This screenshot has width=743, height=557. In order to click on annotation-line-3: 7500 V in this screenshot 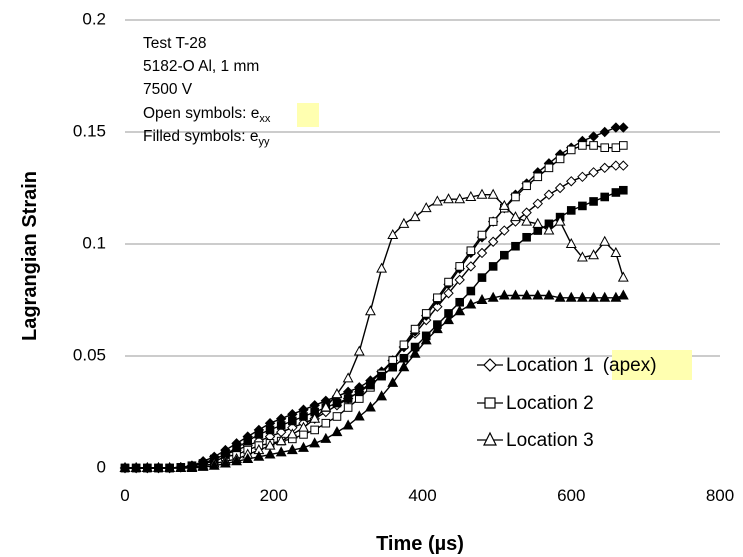, I will do `click(168, 89)`.